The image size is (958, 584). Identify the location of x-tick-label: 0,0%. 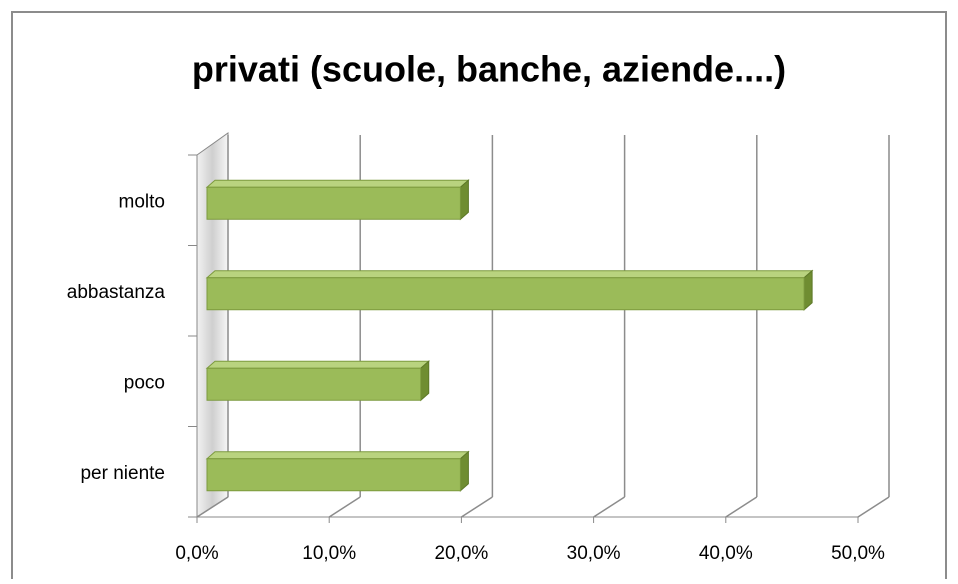
(196, 553).